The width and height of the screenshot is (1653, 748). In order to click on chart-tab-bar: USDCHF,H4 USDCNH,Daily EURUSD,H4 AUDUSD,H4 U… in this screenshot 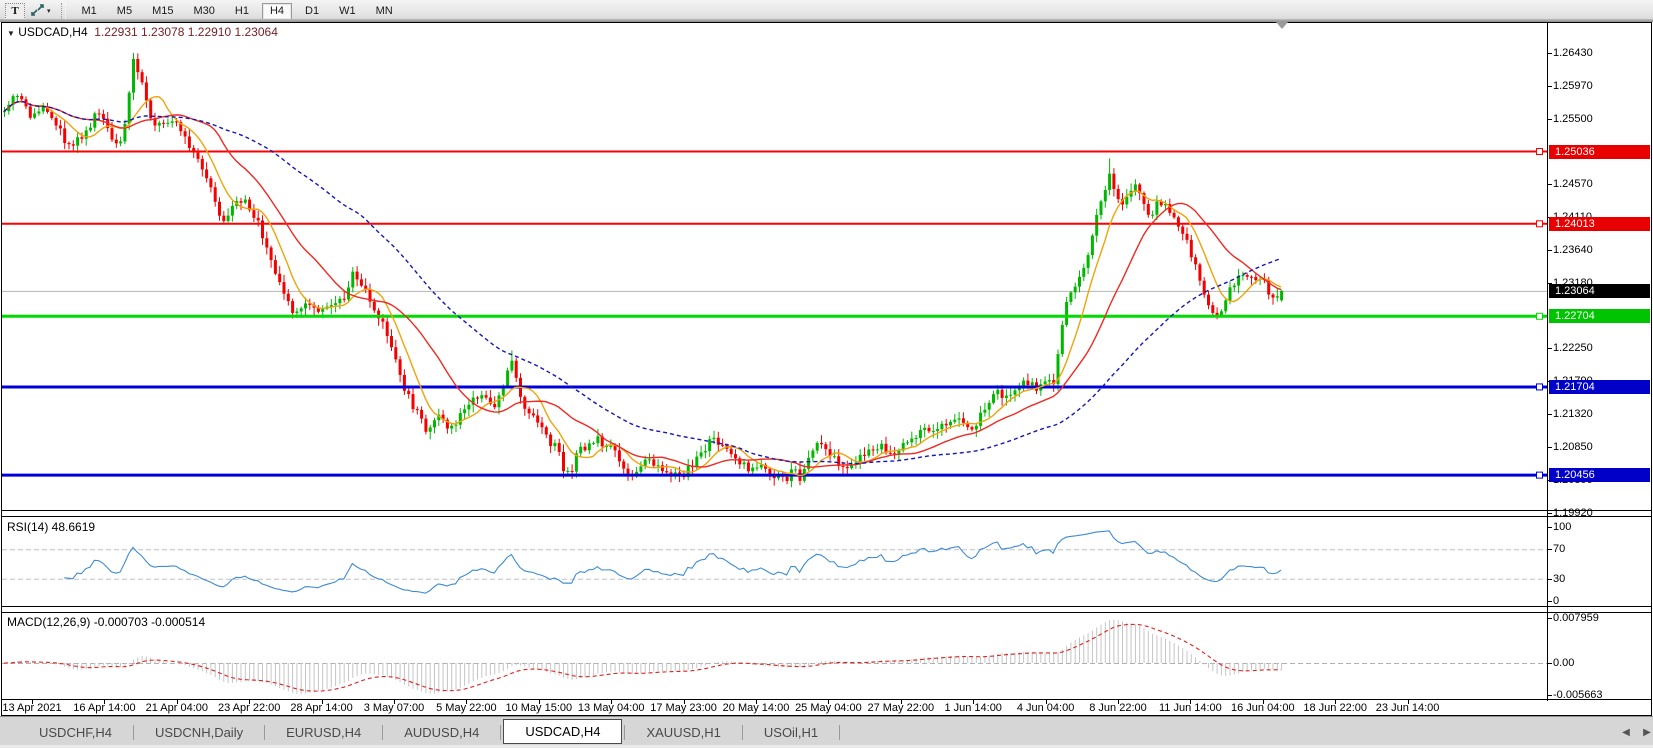, I will do `click(826, 732)`.